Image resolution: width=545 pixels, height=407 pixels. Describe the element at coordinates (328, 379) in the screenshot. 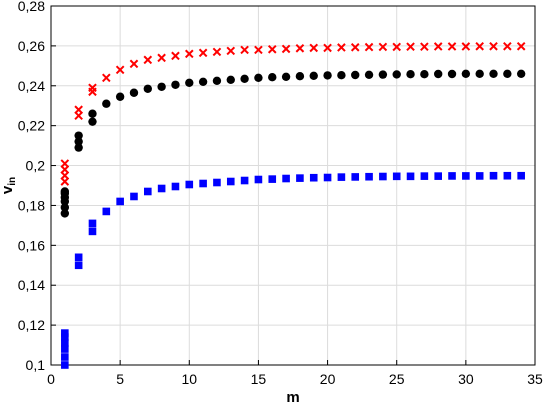

I see `x-tick-label: 20` at that location.